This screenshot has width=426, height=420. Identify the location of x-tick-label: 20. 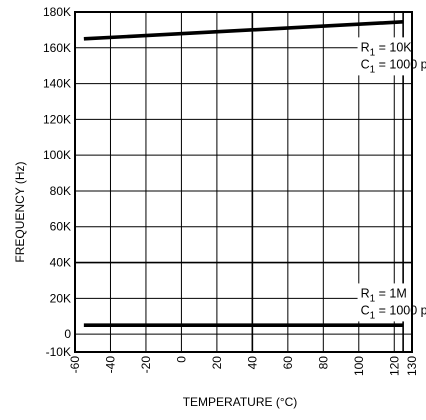
(217, 363).